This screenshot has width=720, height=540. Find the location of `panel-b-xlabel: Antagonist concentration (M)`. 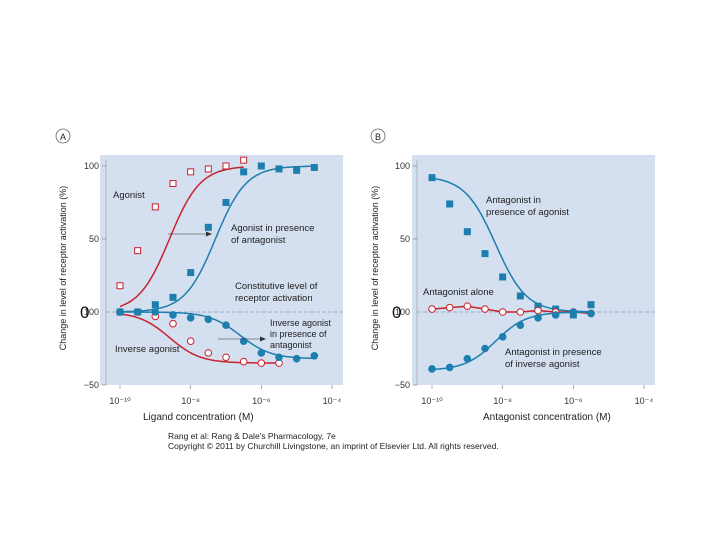

panel-b-xlabel: Antagonist concentration (M) is located at coordinates (547, 417).